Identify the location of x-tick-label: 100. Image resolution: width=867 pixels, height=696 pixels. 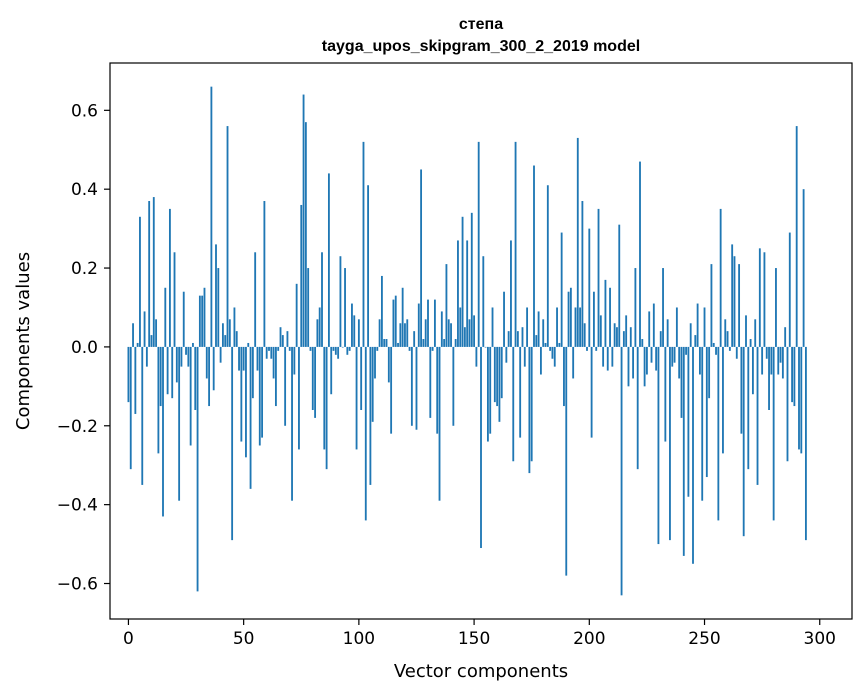
(359, 639).